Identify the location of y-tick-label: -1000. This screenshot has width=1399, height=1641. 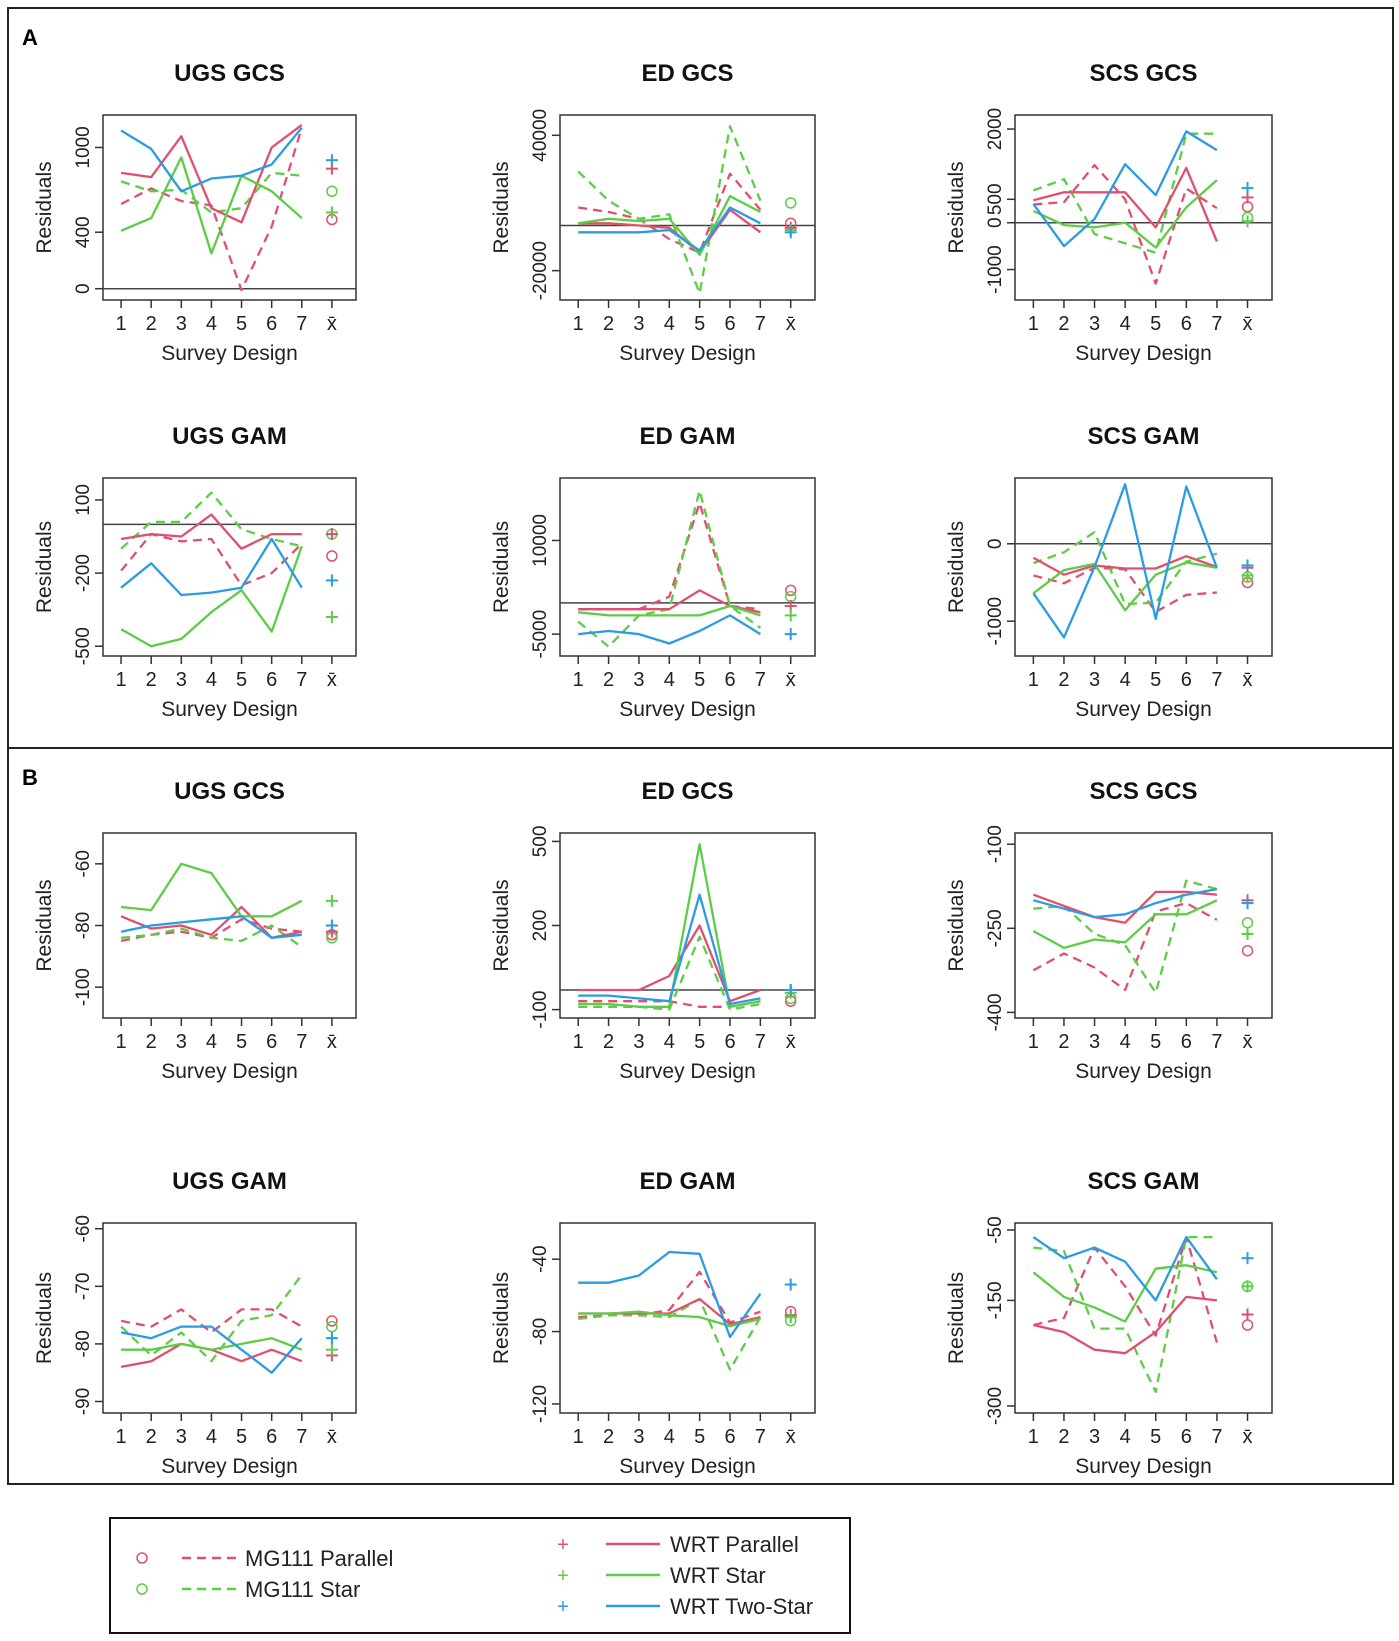
(995, 621).